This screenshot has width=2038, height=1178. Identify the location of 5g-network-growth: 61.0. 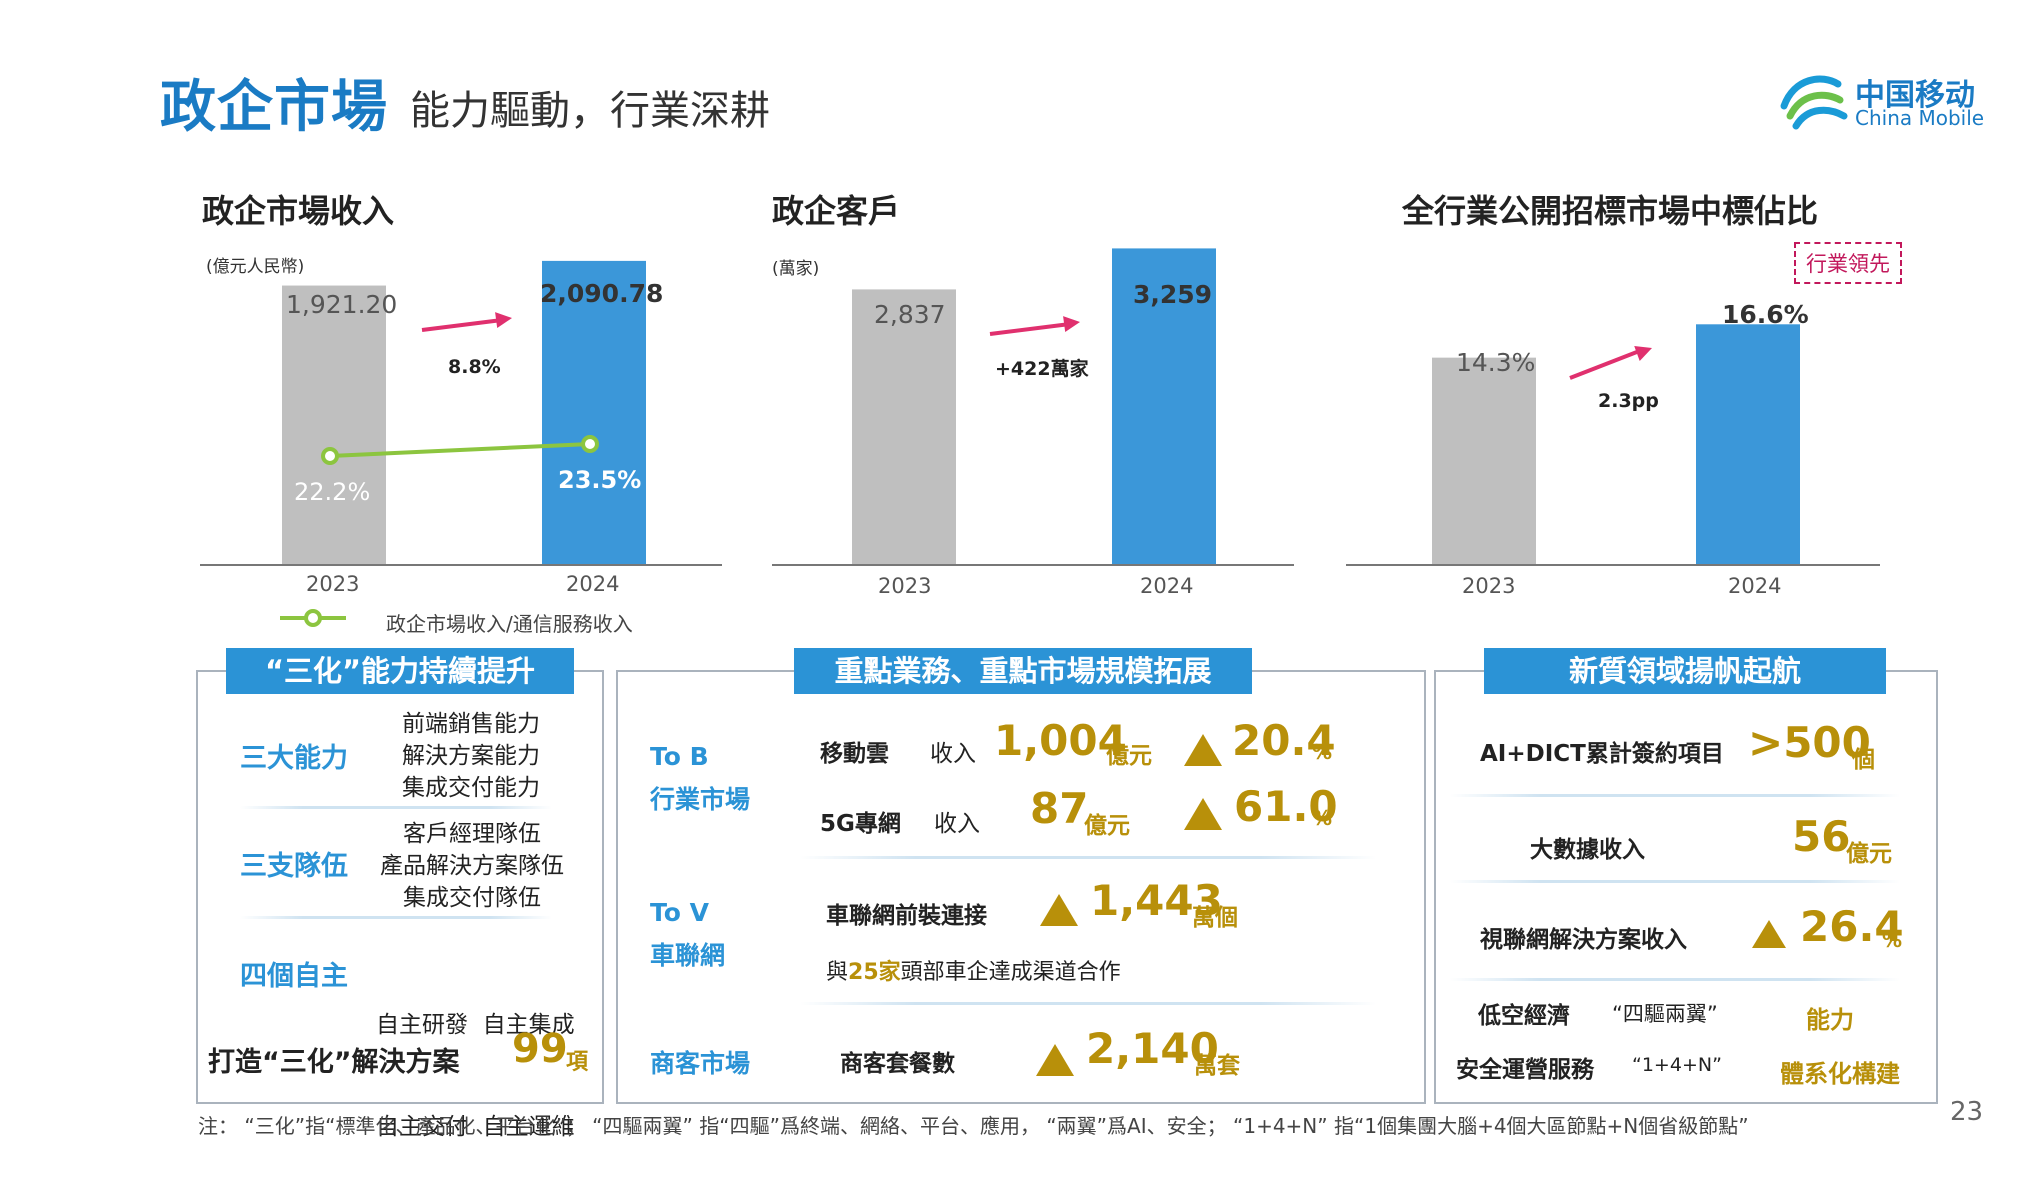
(1286, 806).